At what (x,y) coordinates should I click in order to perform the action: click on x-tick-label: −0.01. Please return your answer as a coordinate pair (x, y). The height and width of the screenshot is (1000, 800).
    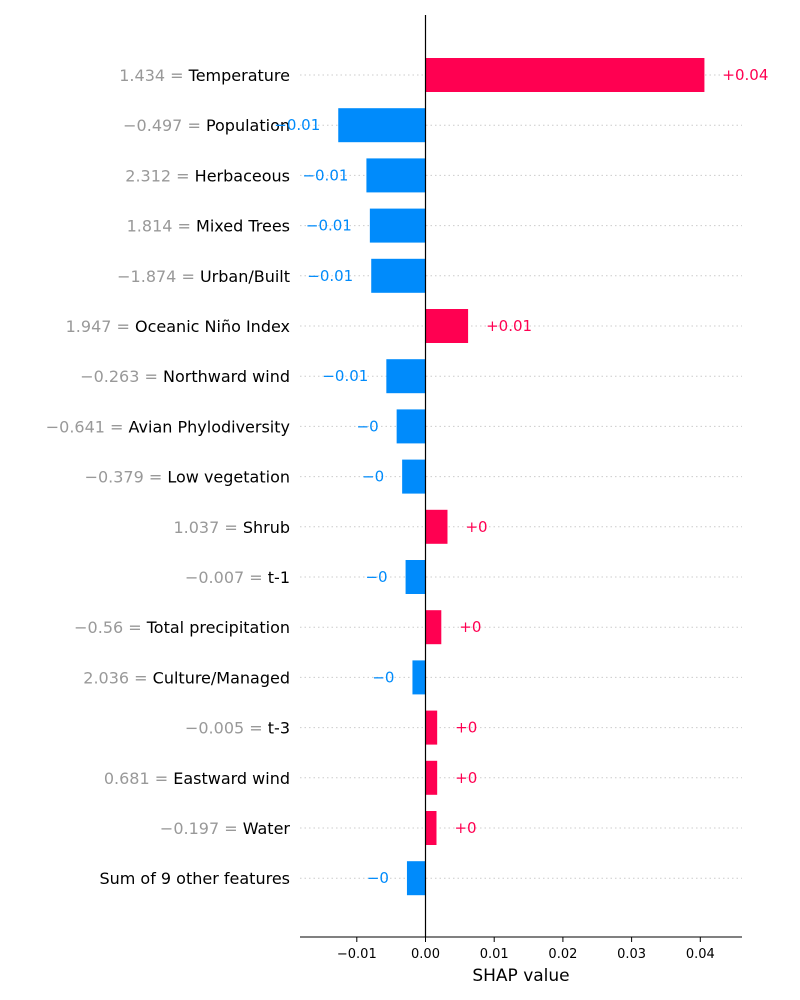
    Looking at the image, I should click on (357, 954).